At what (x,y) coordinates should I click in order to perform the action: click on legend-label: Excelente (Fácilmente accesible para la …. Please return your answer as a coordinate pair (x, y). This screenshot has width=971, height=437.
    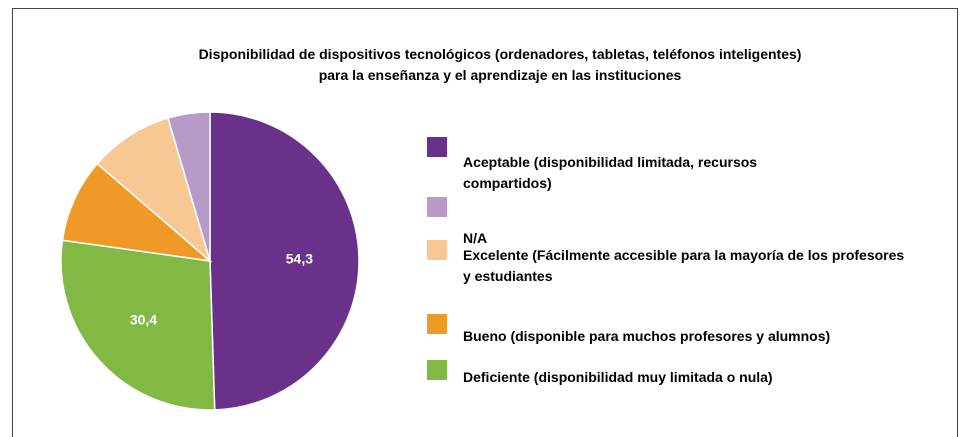
    Looking at the image, I should click on (684, 265).